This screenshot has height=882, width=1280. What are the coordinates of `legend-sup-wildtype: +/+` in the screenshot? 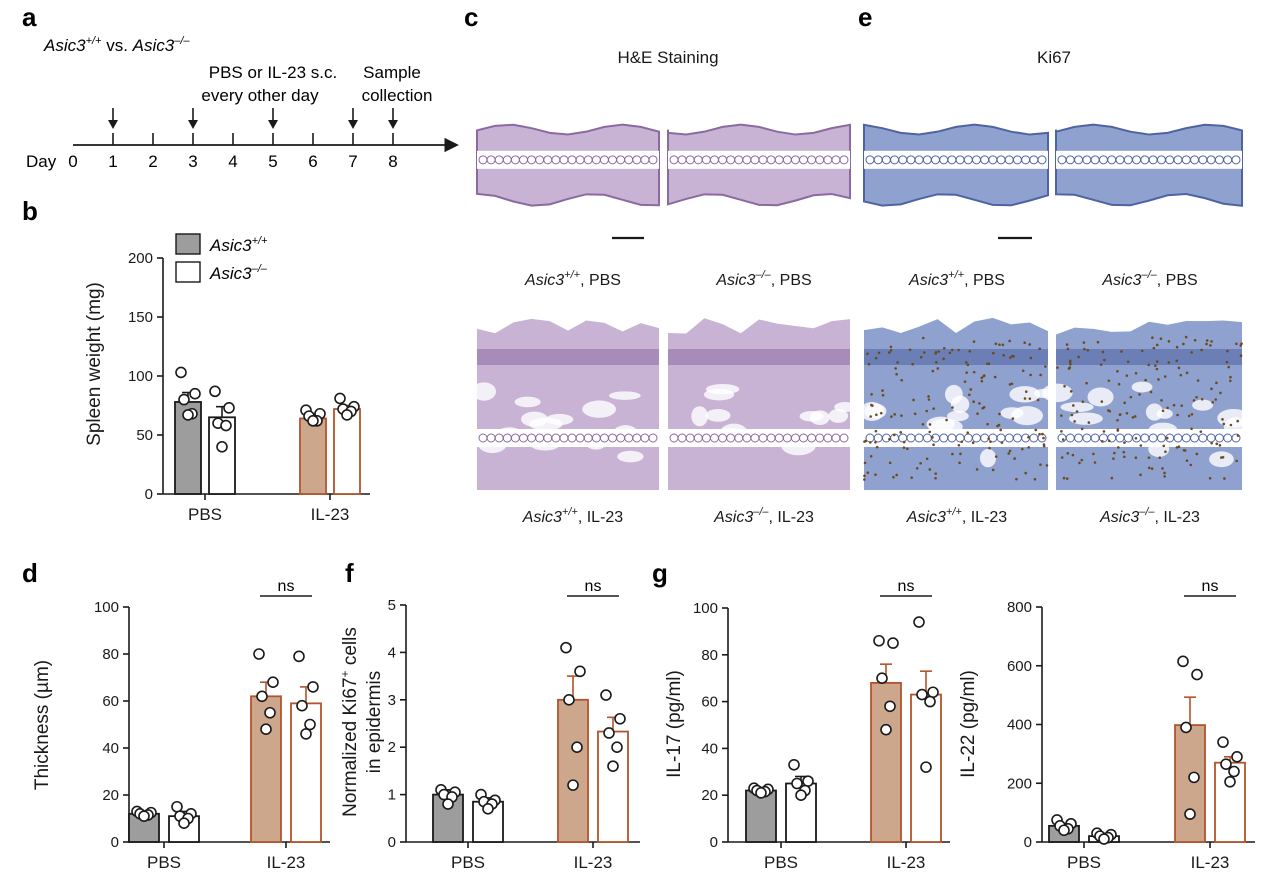 It's located at (260, 241).